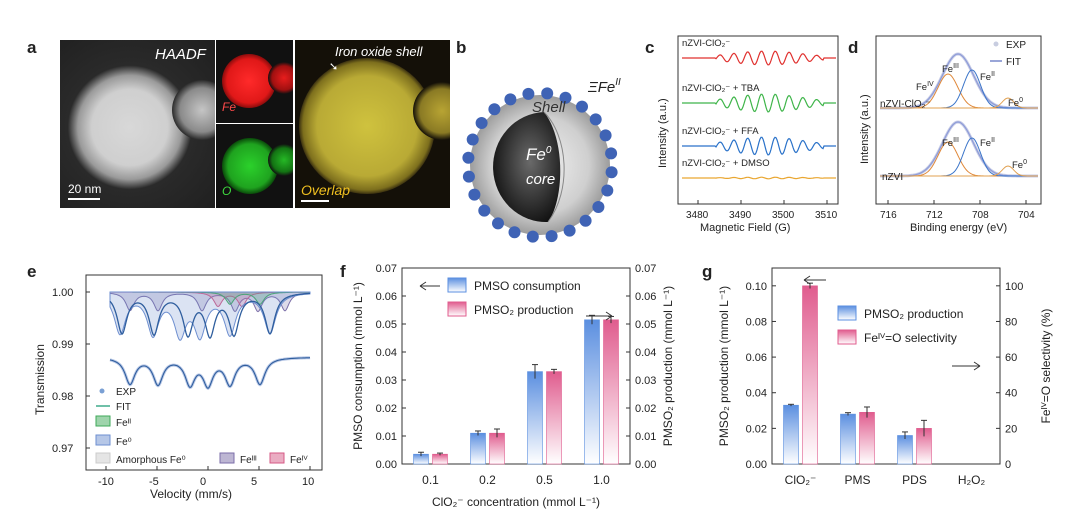 Image resolution: width=1080 pixels, height=527 pixels. Describe the element at coordinates (1011, 429) in the screenshot. I see `y2-tick-label: 20` at that location.